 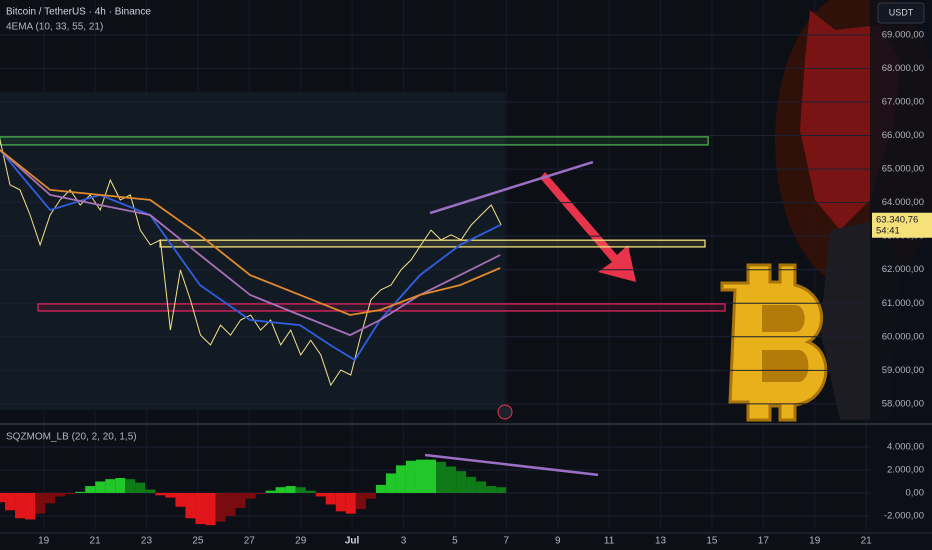 What do you see at coordinates (785, 343) in the screenshot?
I see `bitcoin-logo-inner` at bounding box center [785, 343].